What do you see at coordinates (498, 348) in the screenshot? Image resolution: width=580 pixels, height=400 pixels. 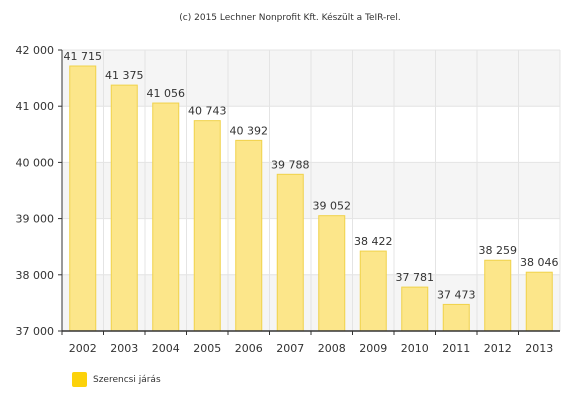 I see `x-tick-label: 2012` at bounding box center [498, 348].